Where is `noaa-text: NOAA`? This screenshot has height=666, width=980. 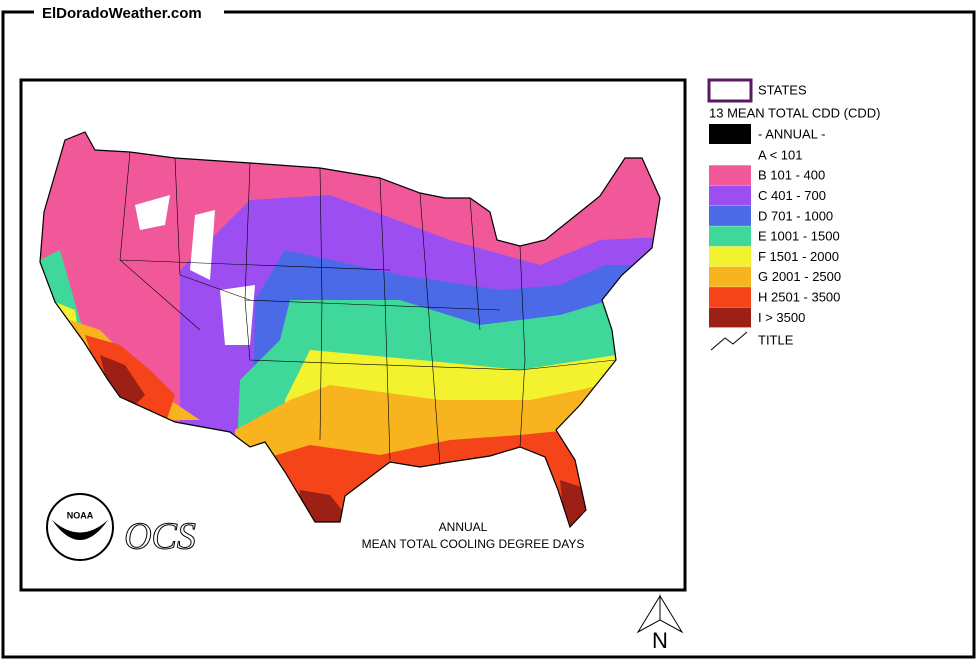 noaa-text: NOAA is located at coordinates (80, 515).